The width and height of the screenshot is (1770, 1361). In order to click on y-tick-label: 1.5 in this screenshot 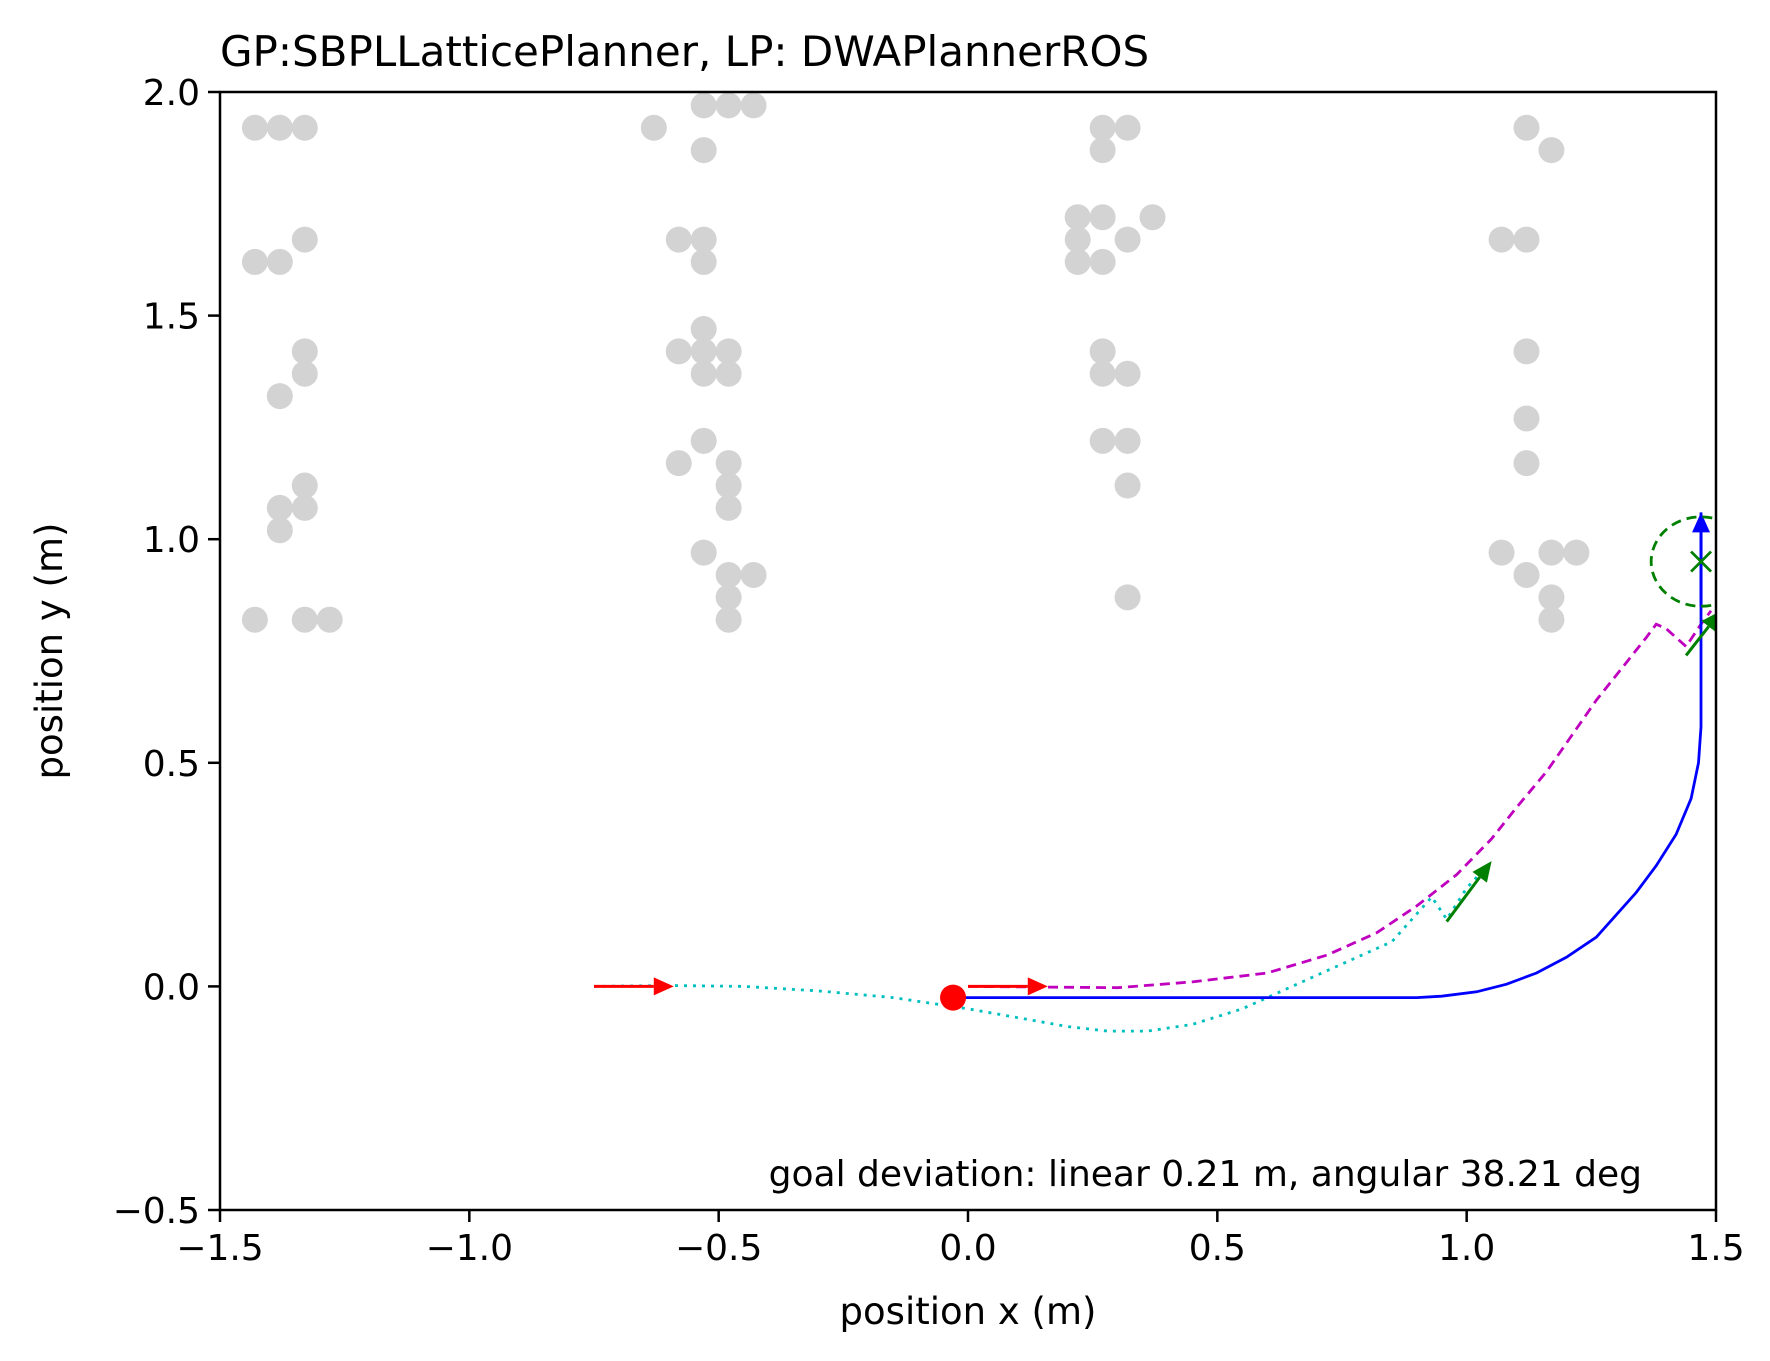, I will do `click(171, 317)`.